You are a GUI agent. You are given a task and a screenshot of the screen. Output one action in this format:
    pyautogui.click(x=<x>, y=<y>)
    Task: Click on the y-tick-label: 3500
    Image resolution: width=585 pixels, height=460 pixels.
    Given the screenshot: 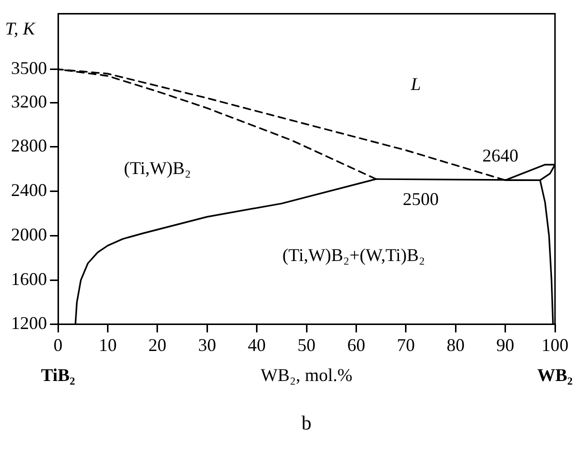 What is the action you would take?
    pyautogui.click(x=29, y=68)
    